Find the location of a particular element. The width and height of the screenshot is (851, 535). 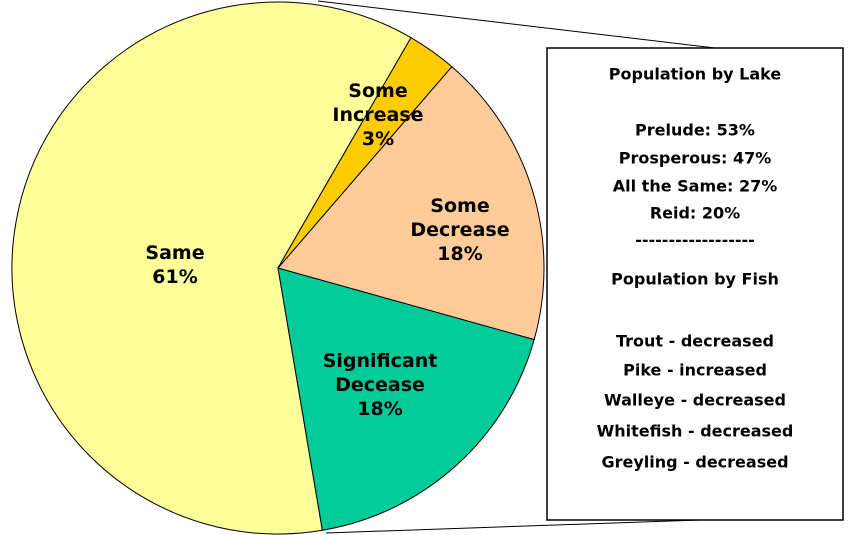

category-label: Significant Decease is located at coordinates (380, 373).